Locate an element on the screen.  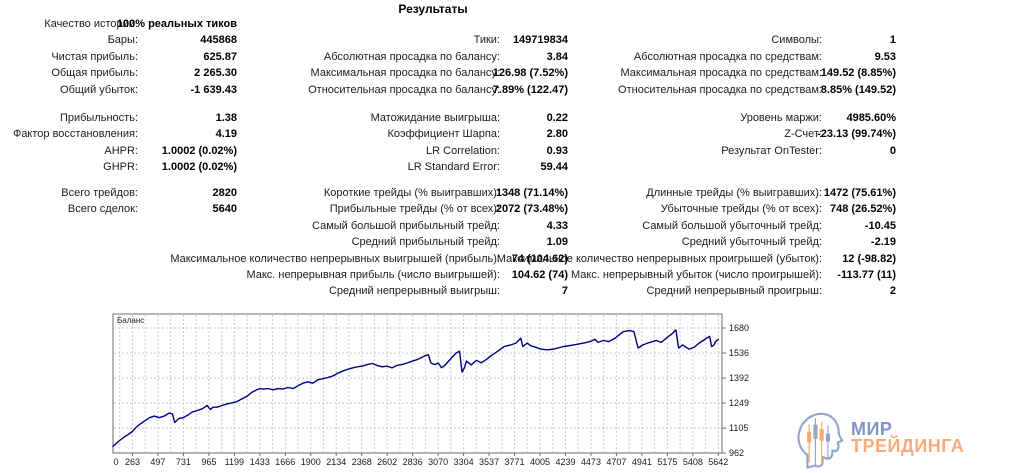
stat-value: 8.85% (149.52) is located at coordinates (858, 89).